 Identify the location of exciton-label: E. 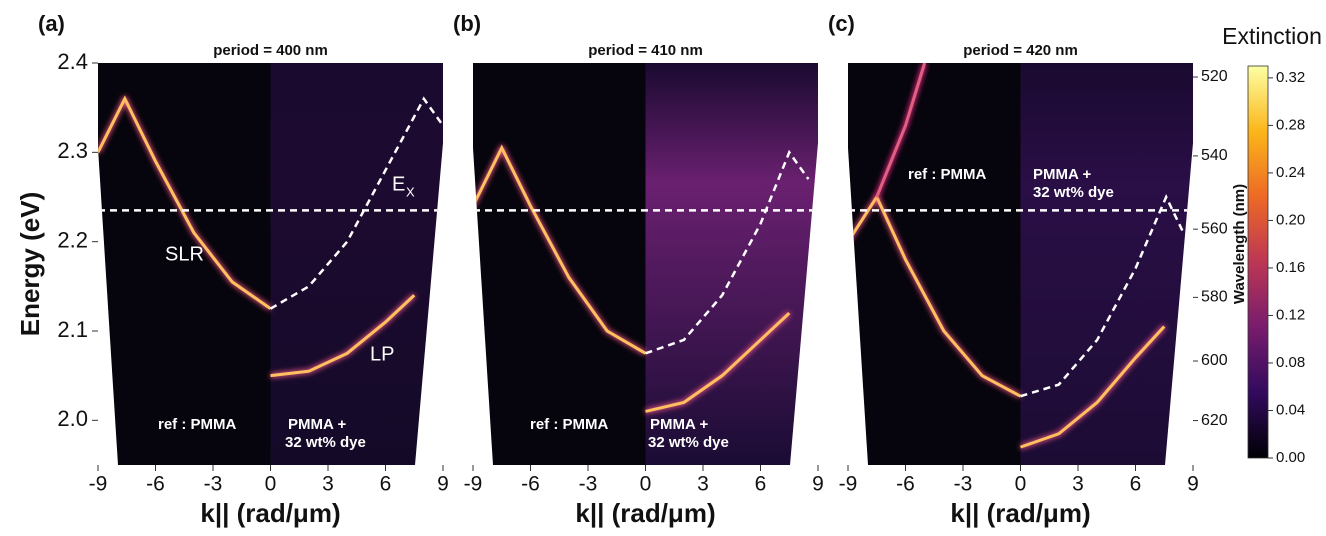
(398, 184).